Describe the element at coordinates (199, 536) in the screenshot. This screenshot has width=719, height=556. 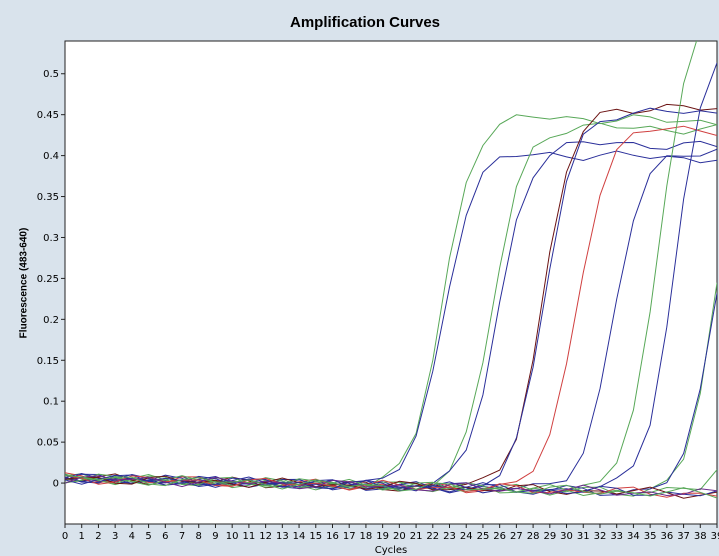
I see `x-tick-label: 8` at that location.